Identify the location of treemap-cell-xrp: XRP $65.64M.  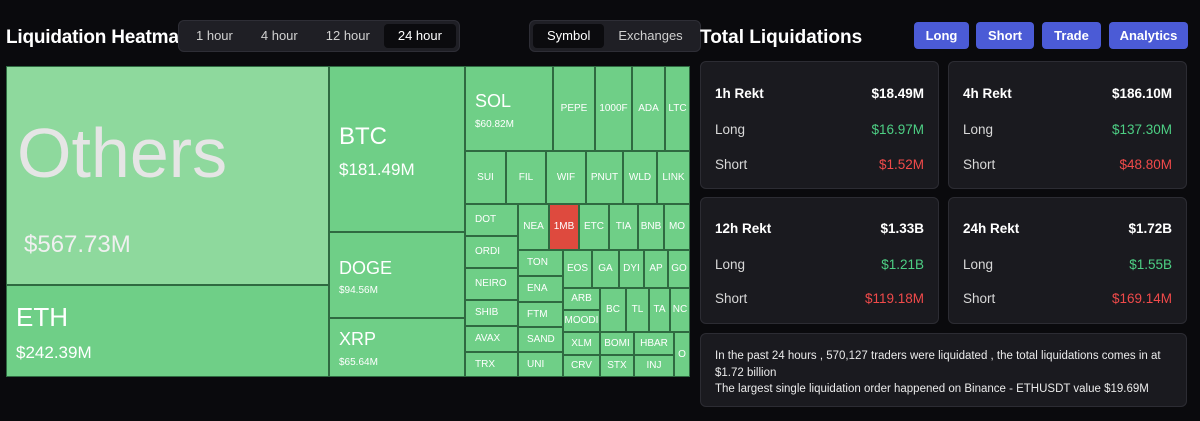
(397, 347).